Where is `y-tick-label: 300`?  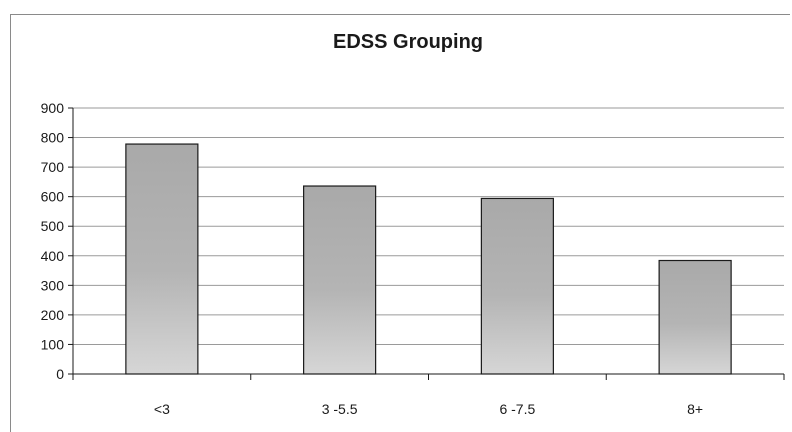
y-tick-label: 300 is located at coordinates (53, 285).